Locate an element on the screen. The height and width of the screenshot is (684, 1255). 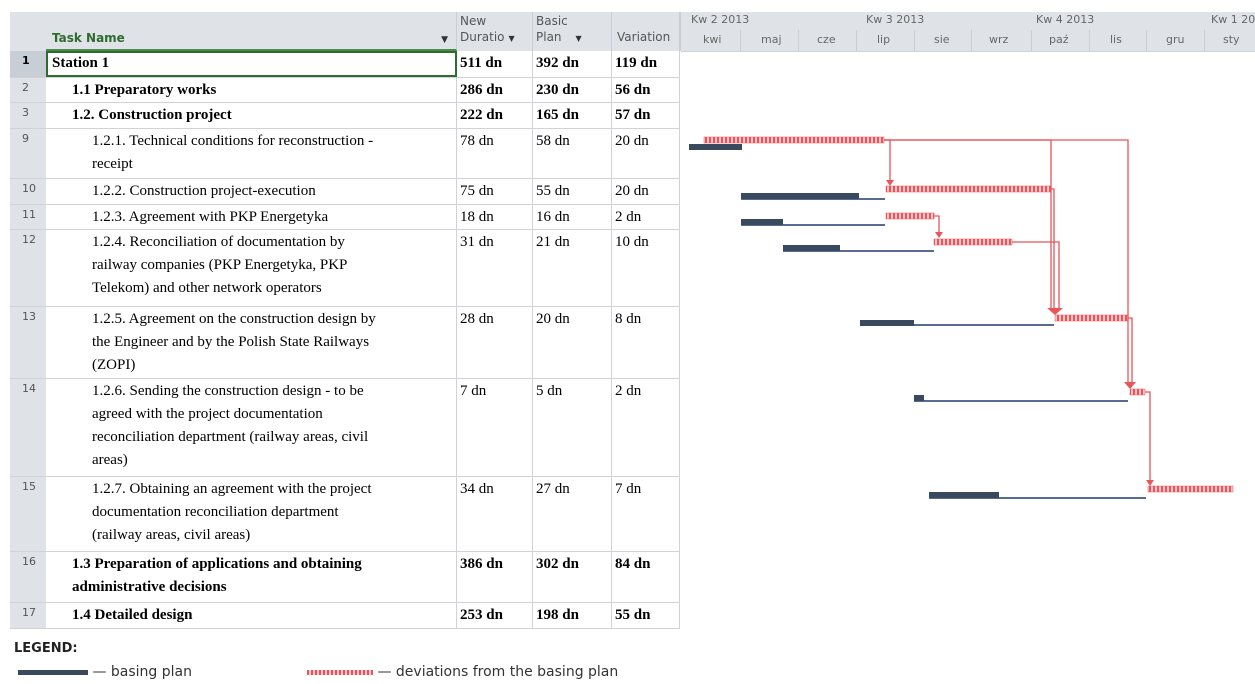
column-header-basic-plan: Basic Plan ▼ is located at coordinates (572, 31).